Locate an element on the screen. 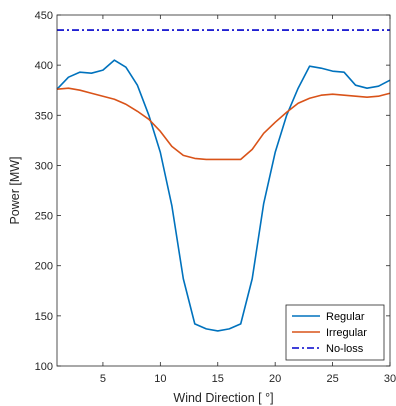 The image size is (396, 406). y-tick-label: 250 is located at coordinates (44, 217).